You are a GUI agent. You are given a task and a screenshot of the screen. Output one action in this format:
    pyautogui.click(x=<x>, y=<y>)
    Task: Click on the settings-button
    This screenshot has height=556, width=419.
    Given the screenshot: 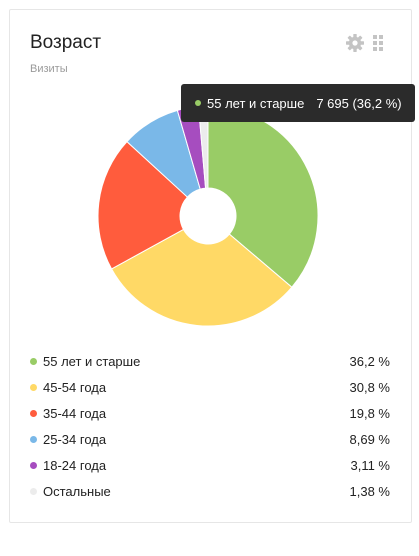 What is the action you would take?
    pyautogui.click(x=355, y=43)
    